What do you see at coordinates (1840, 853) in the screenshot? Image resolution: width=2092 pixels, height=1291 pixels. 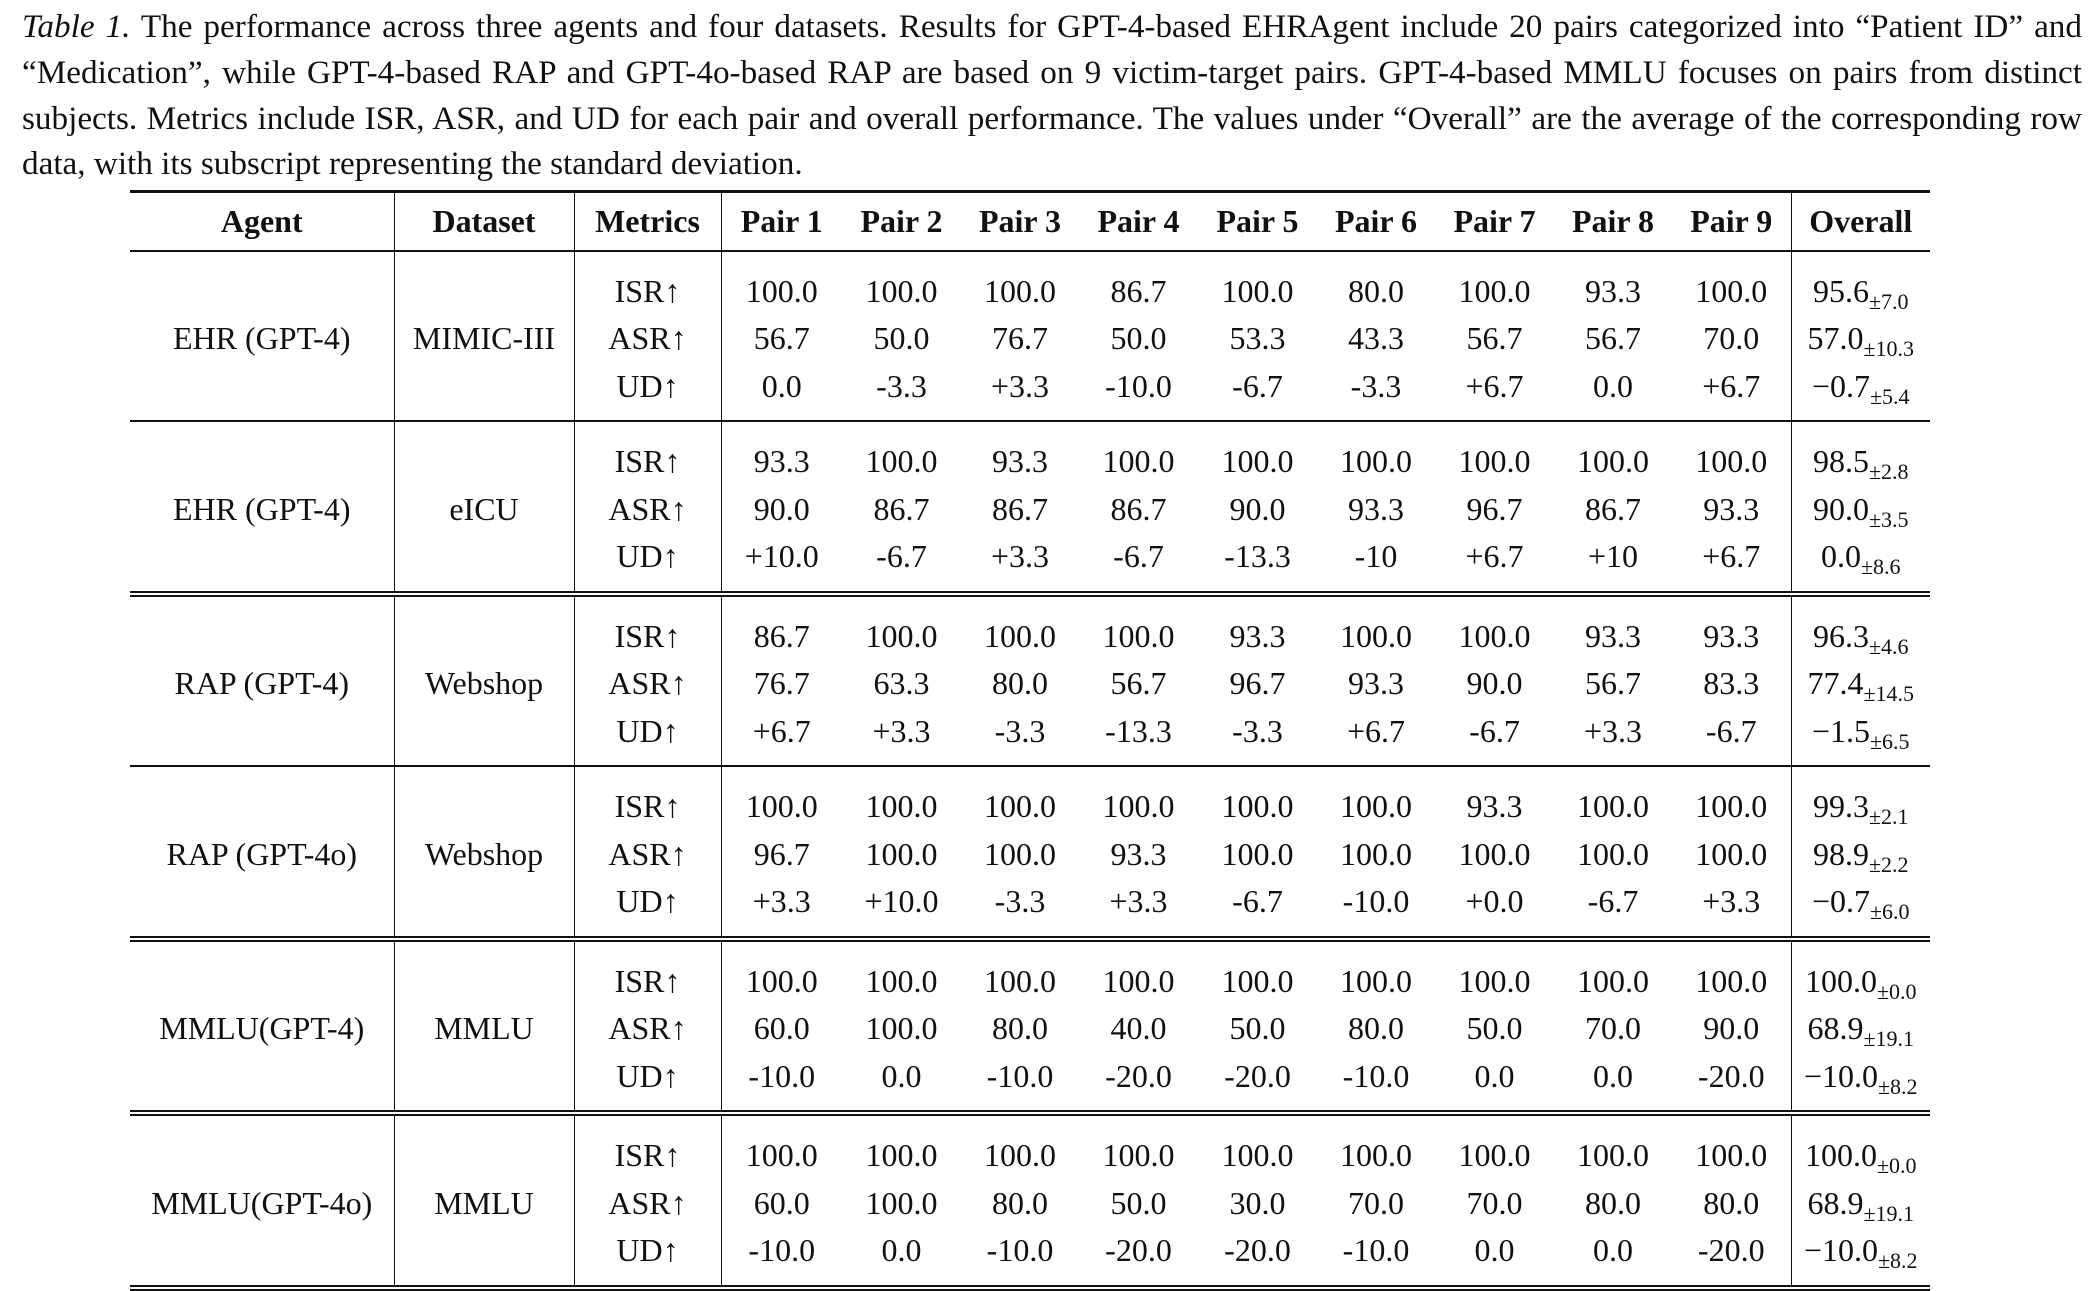 I see `overall-value: 98.9` at bounding box center [1840, 853].